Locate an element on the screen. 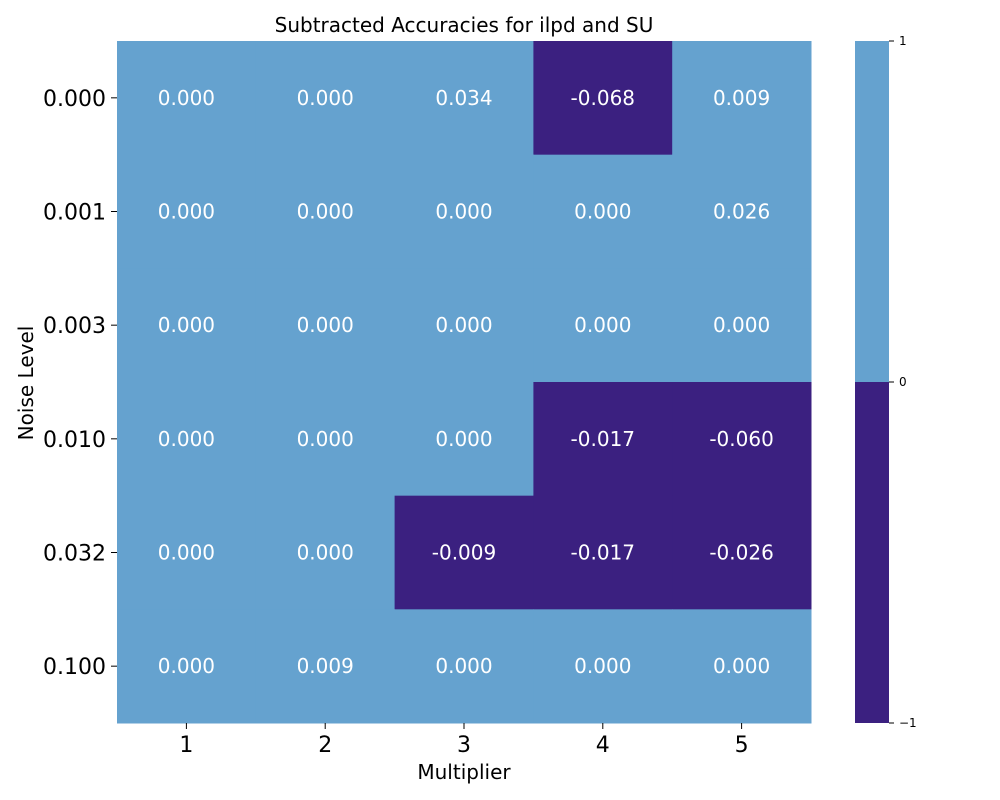 Image resolution: width=1000 pixels, height=800 pixels. chart-title: Subtracted Accuracies for ilpd and SU is located at coordinates (464, 25).